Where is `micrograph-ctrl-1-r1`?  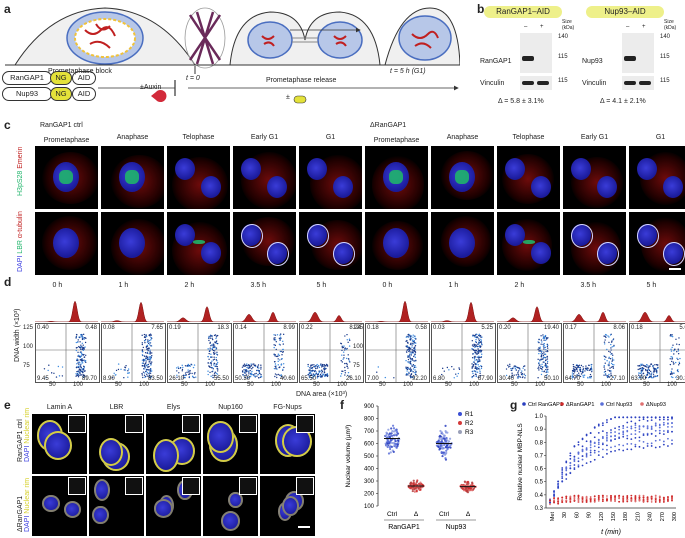 micrograph-ctrl-1-r1 is located at coordinates (132, 243).